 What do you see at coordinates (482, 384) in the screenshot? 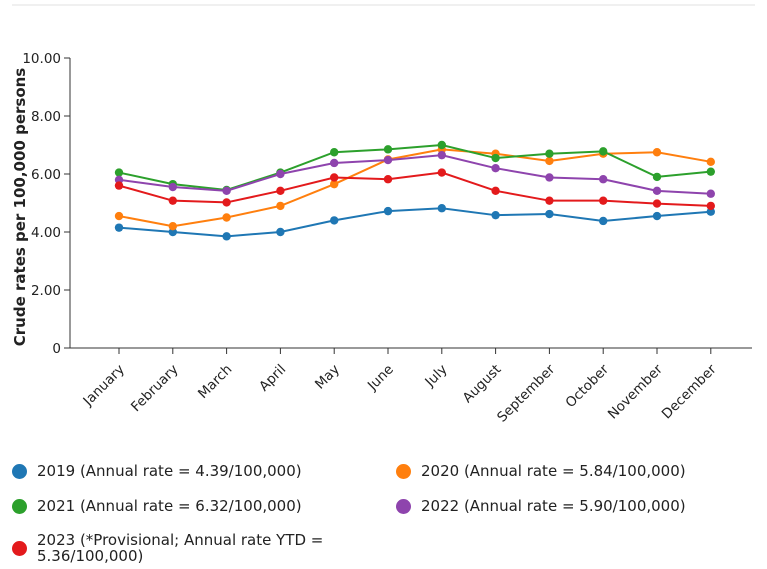
I see `x-tick-label: August` at bounding box center [482, 384].